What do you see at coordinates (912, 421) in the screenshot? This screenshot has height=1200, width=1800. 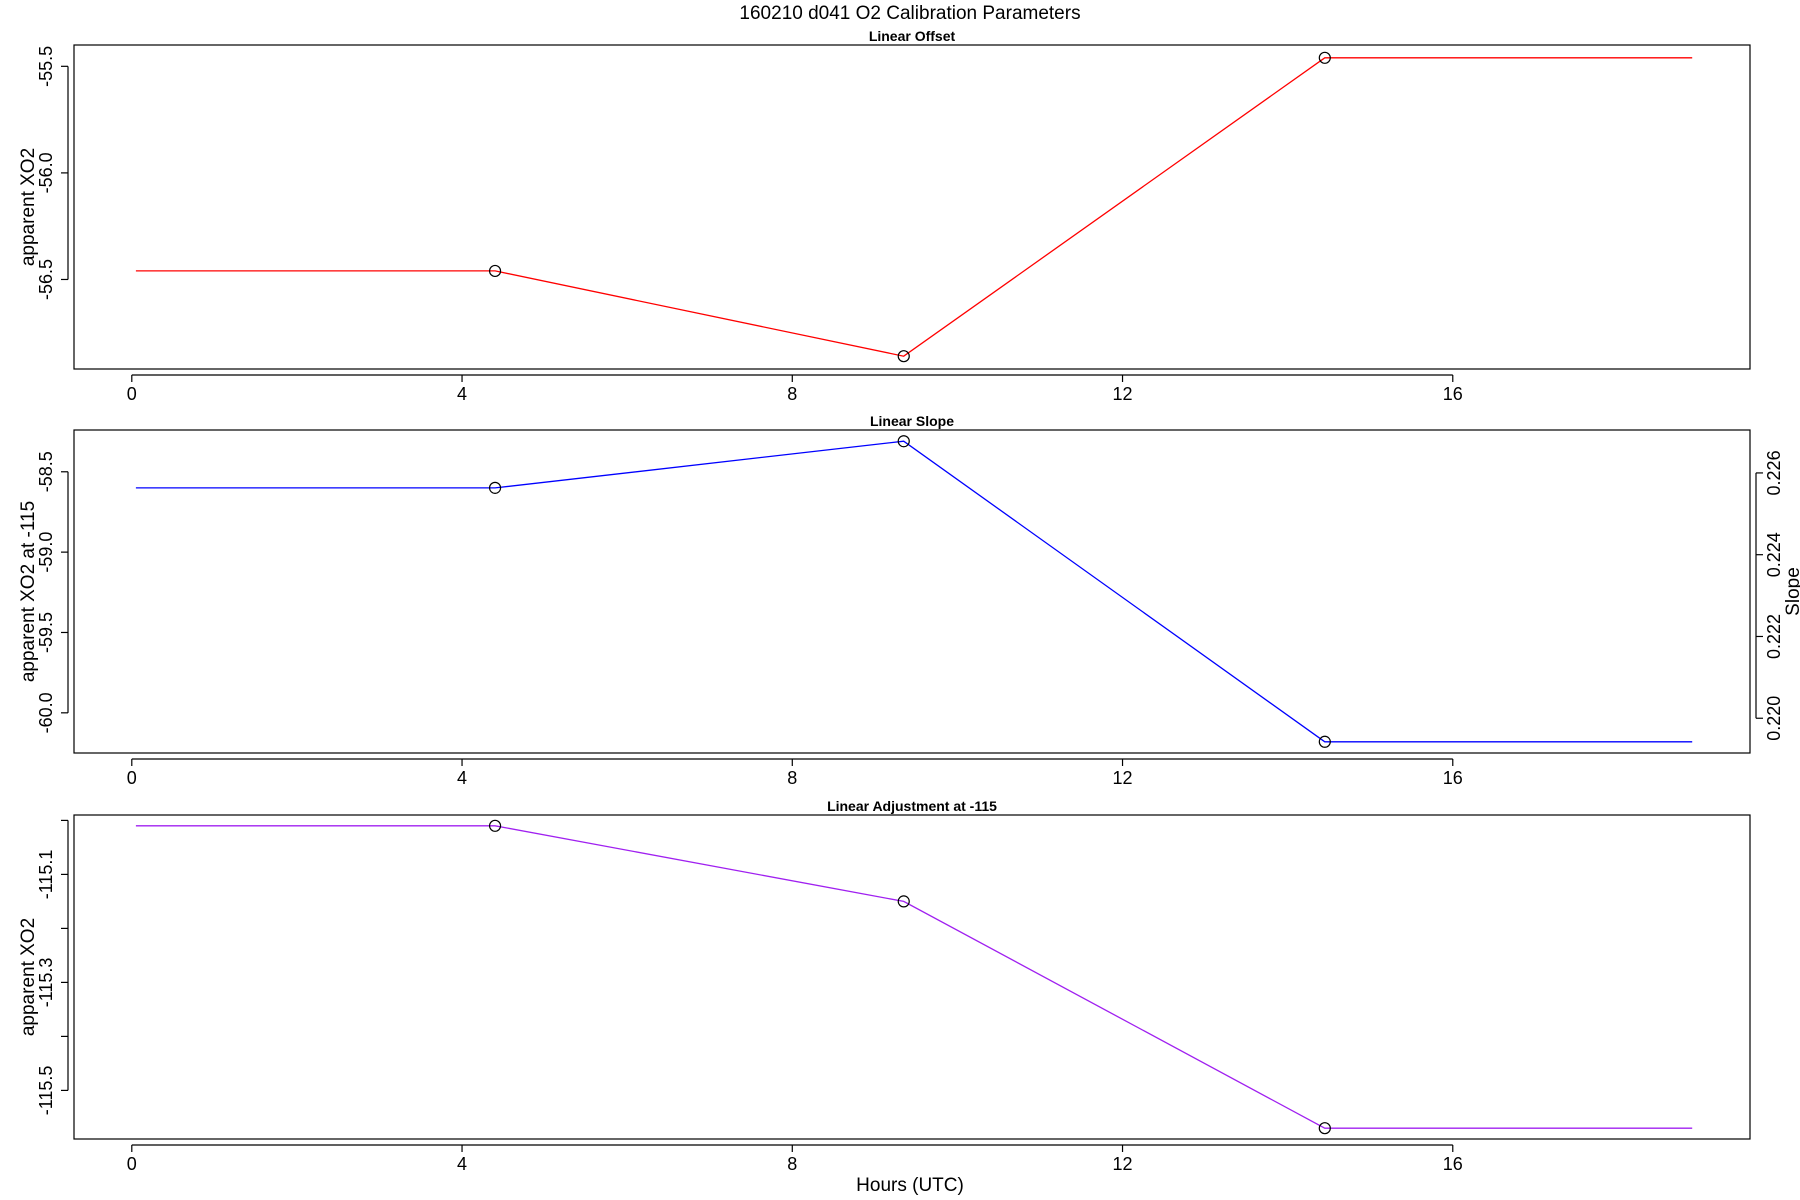 I see `panel-title: Linear Slope` at bounding box center [912, 421].